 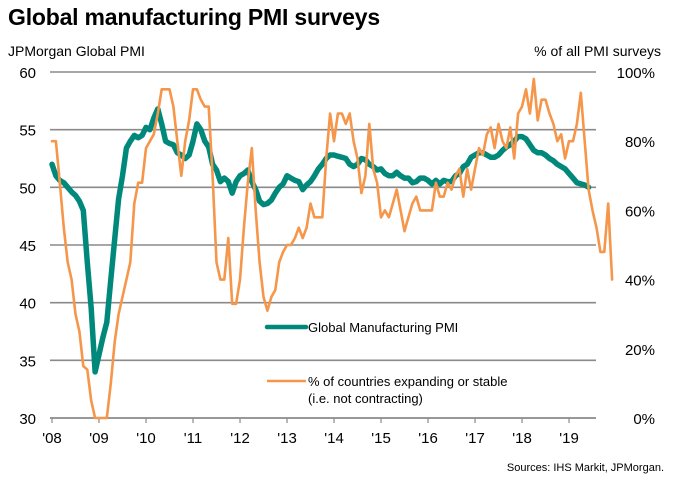 I want to click on y-tick-left: 60, so click(x=27, y=73).